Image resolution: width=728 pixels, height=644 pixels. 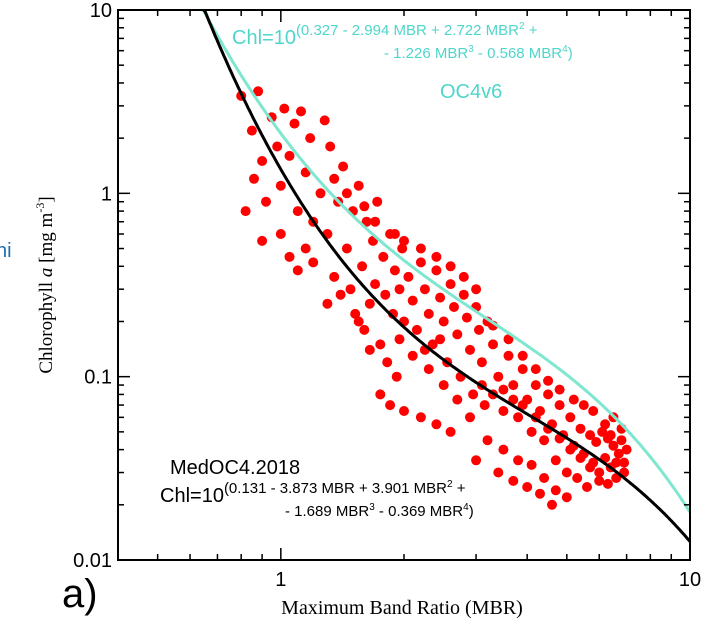 I want to click on medoc4-eq-sup3: 4, so click(x=466, y=507).